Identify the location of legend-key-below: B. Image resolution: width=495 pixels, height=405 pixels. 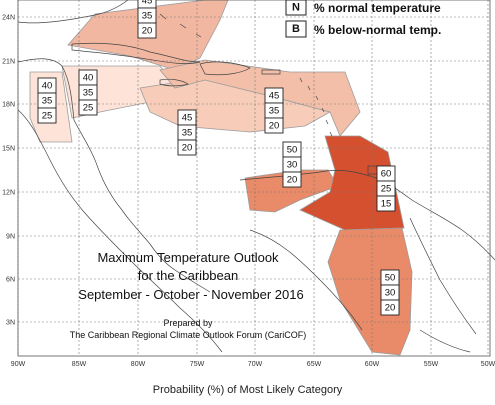
(296, 29).